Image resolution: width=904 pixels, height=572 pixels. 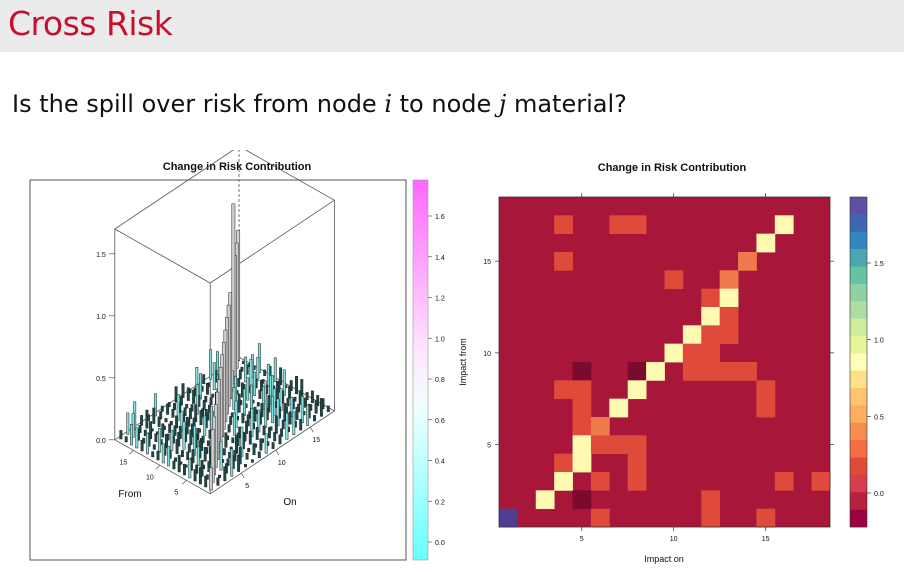 What do you see at coordinates (440, 543) in the screenshot?
I see `colorbar-tick-label: 0.0` at bounding box center [440, 543].